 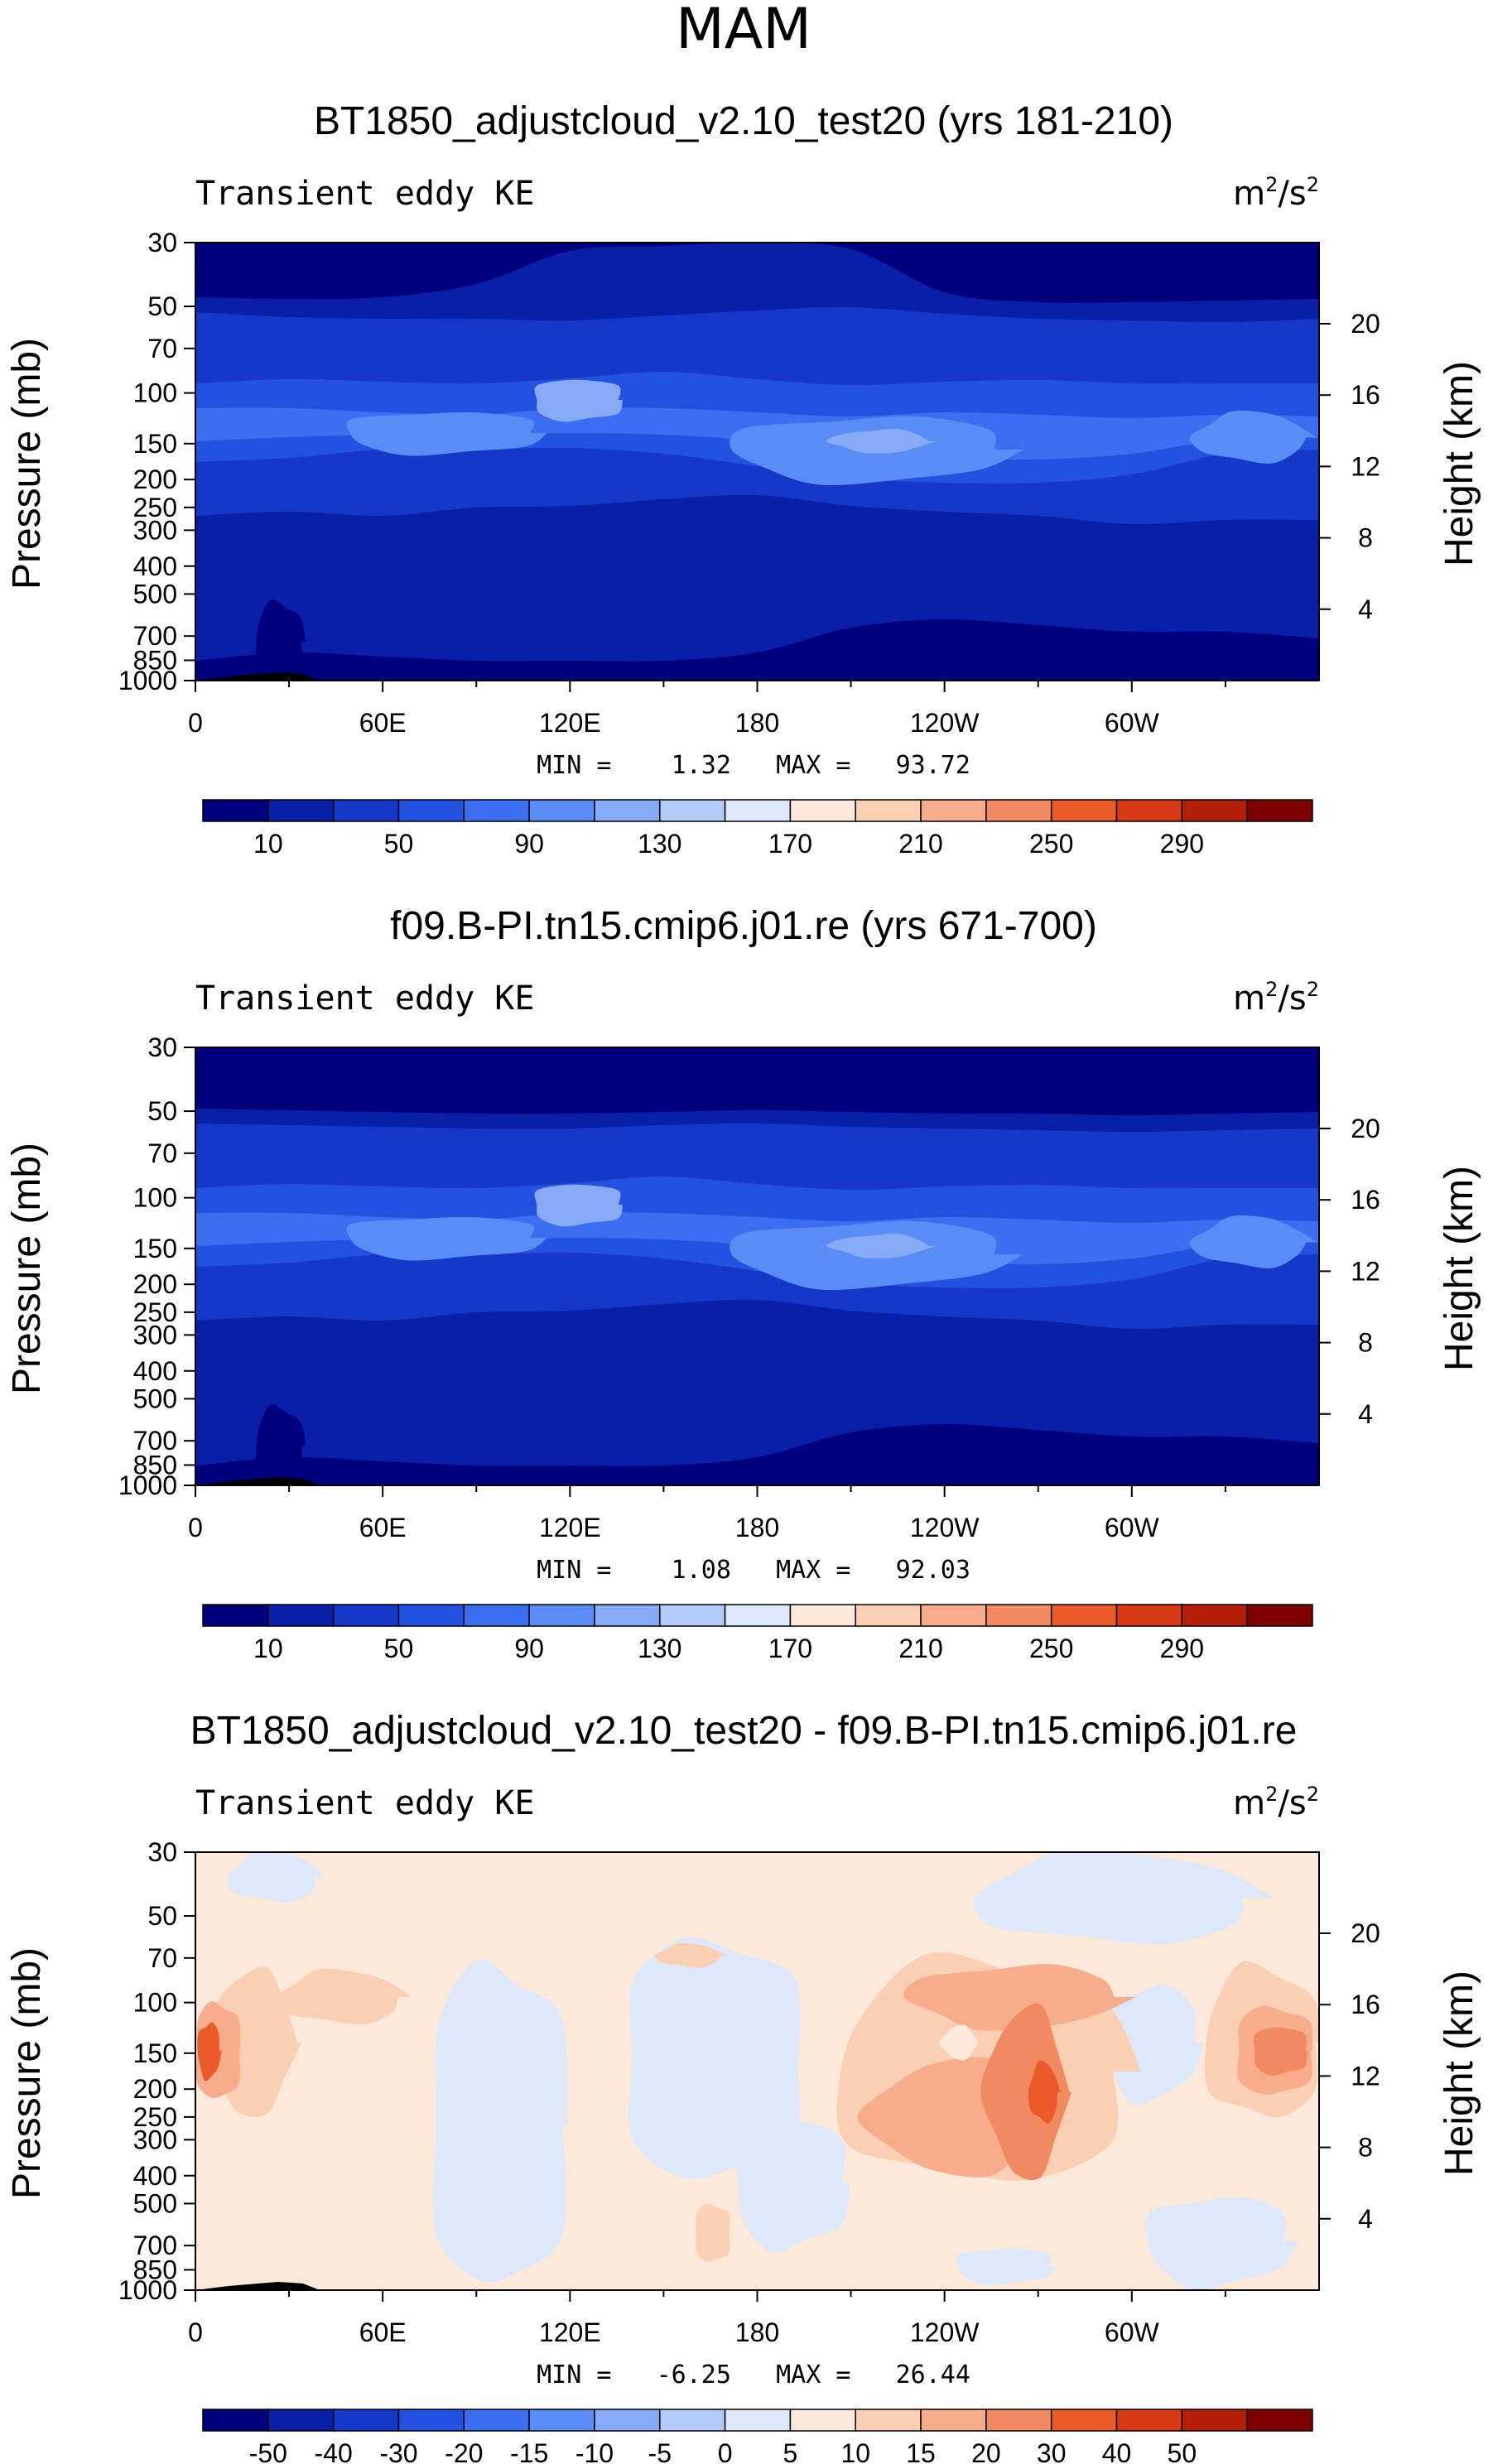 What do you see at coordinates (790, 844) in the screenshot?
I see `colorbar-label: 170` at bounding box center [790, 844].